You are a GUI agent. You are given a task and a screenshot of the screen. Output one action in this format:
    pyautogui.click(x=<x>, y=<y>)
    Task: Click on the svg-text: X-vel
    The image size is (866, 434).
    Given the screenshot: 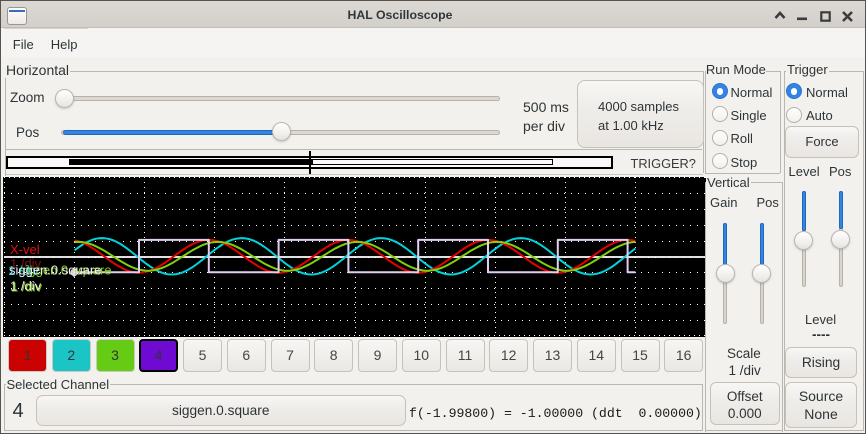 What is the action you would take?
    pyautogui.click(x=25, y=249)
    